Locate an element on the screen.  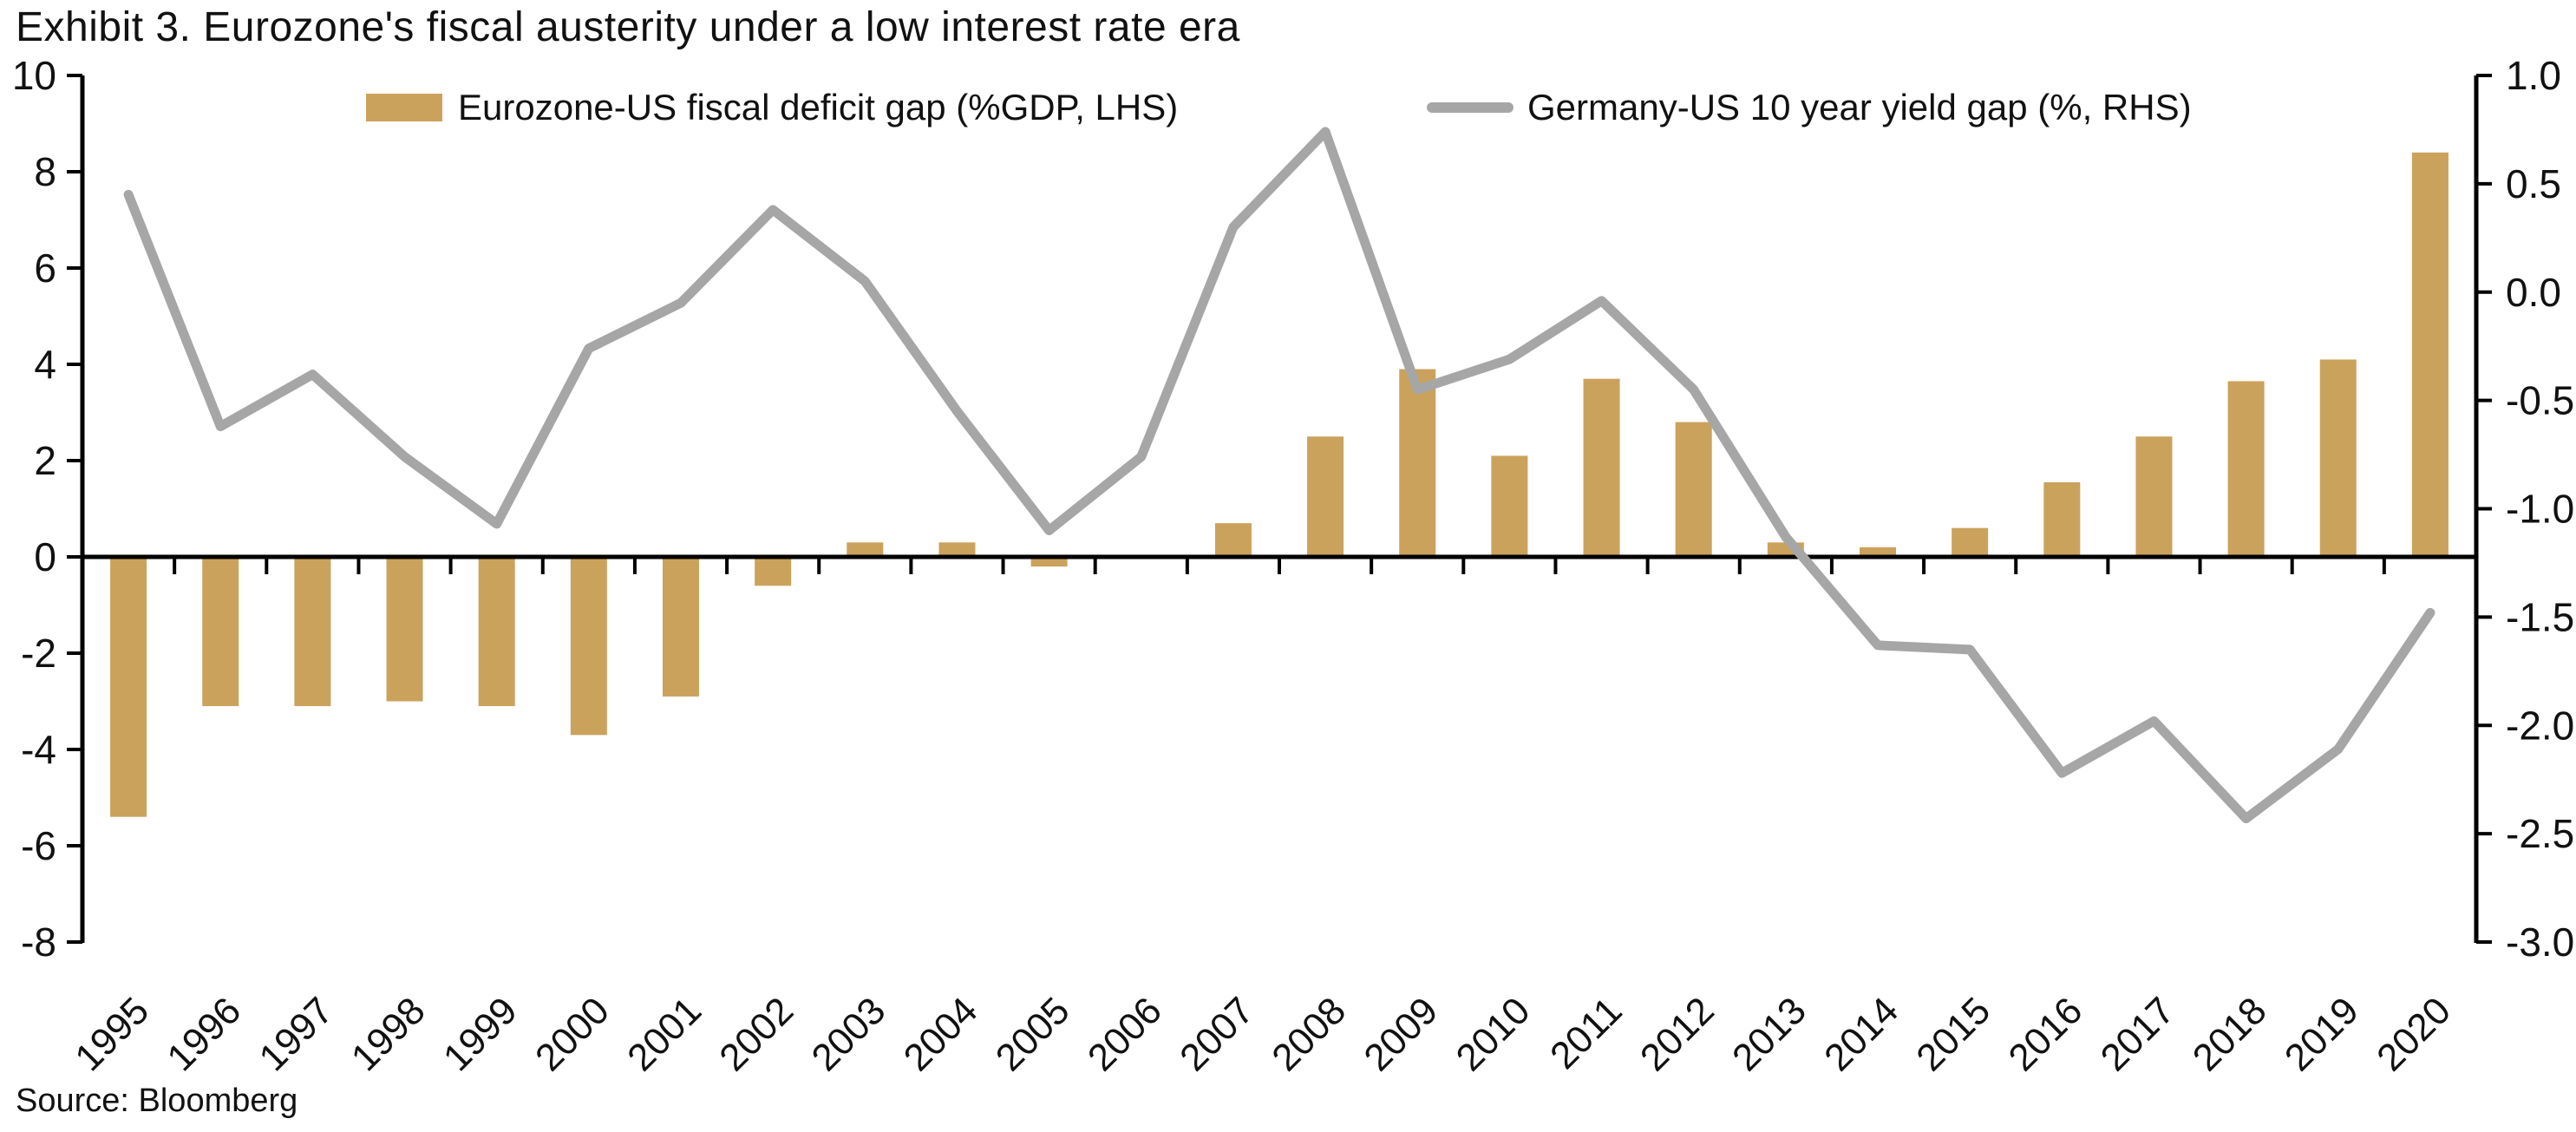
left-axis-tick-label: 4 is located at coordinates (45, 364).